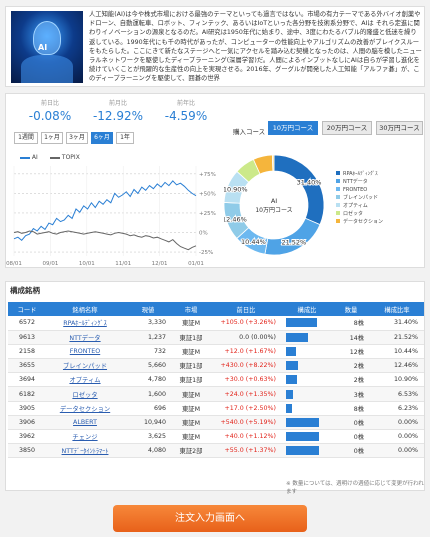 The width and height of the screenshot is (430, 537). Describe the element at coordinates (55, 157) in the screenshot. I see `legend-topix-swatch` at that location.